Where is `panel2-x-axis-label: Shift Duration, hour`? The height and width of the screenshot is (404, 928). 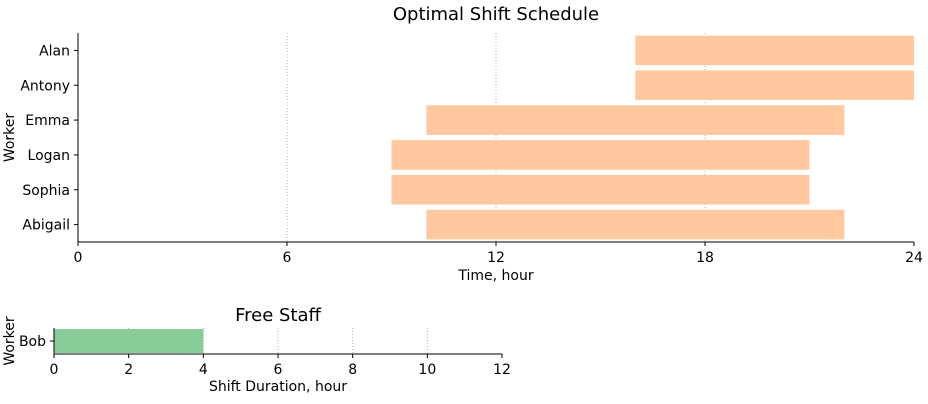
panel2-x-axis-label: Shift Duration, hour is located at coordinates (278, 387).